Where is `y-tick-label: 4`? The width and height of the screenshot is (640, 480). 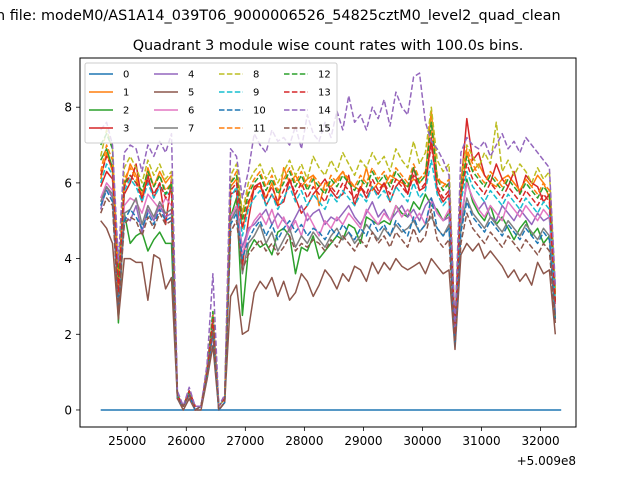 y-tick-label: 4 is located at coordinates (68, 259).